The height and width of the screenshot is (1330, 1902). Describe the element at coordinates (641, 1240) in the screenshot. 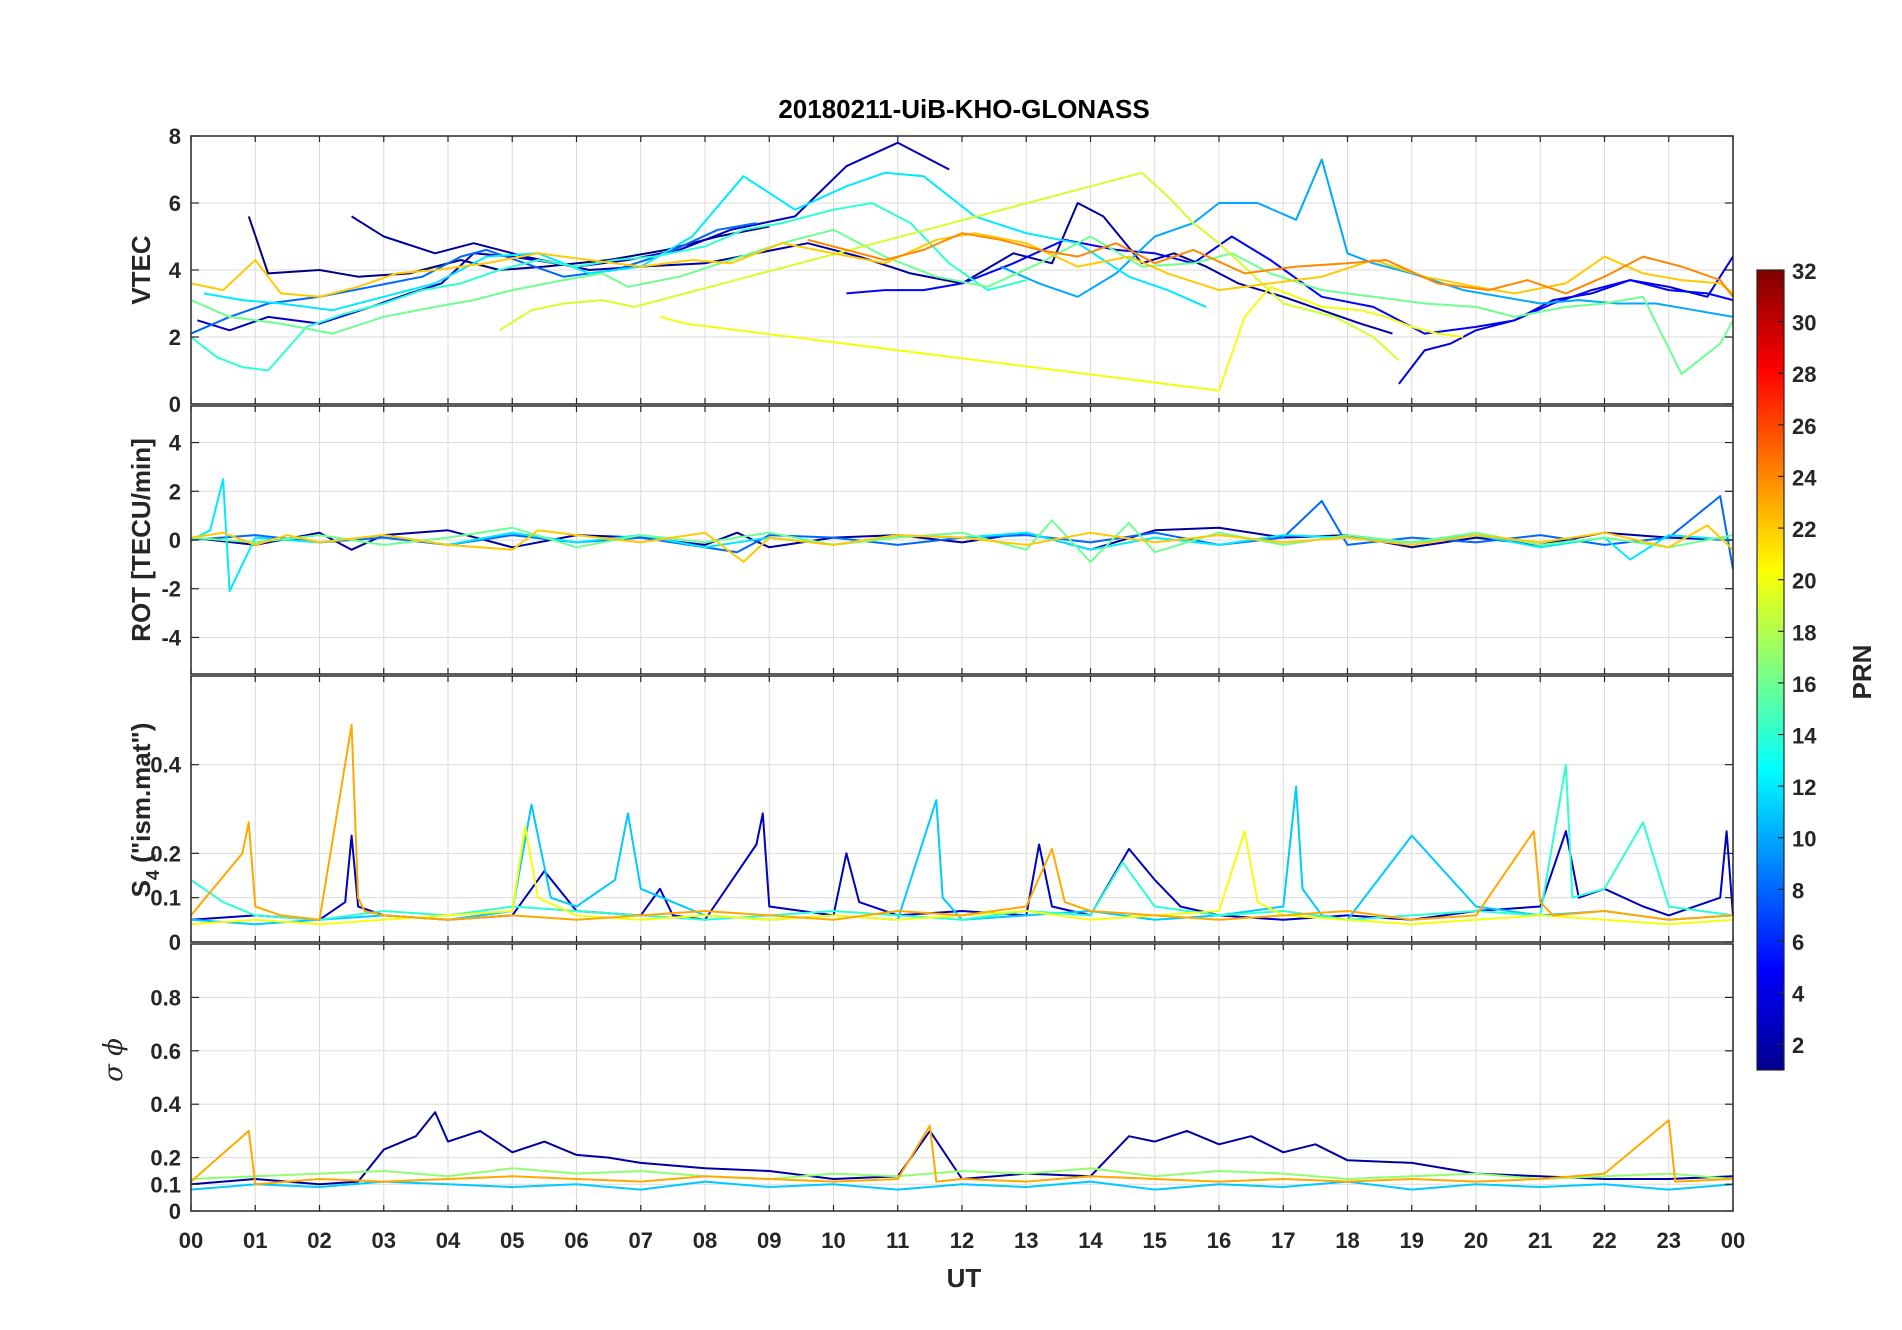

I see `x-tick-label: 07` at that location.